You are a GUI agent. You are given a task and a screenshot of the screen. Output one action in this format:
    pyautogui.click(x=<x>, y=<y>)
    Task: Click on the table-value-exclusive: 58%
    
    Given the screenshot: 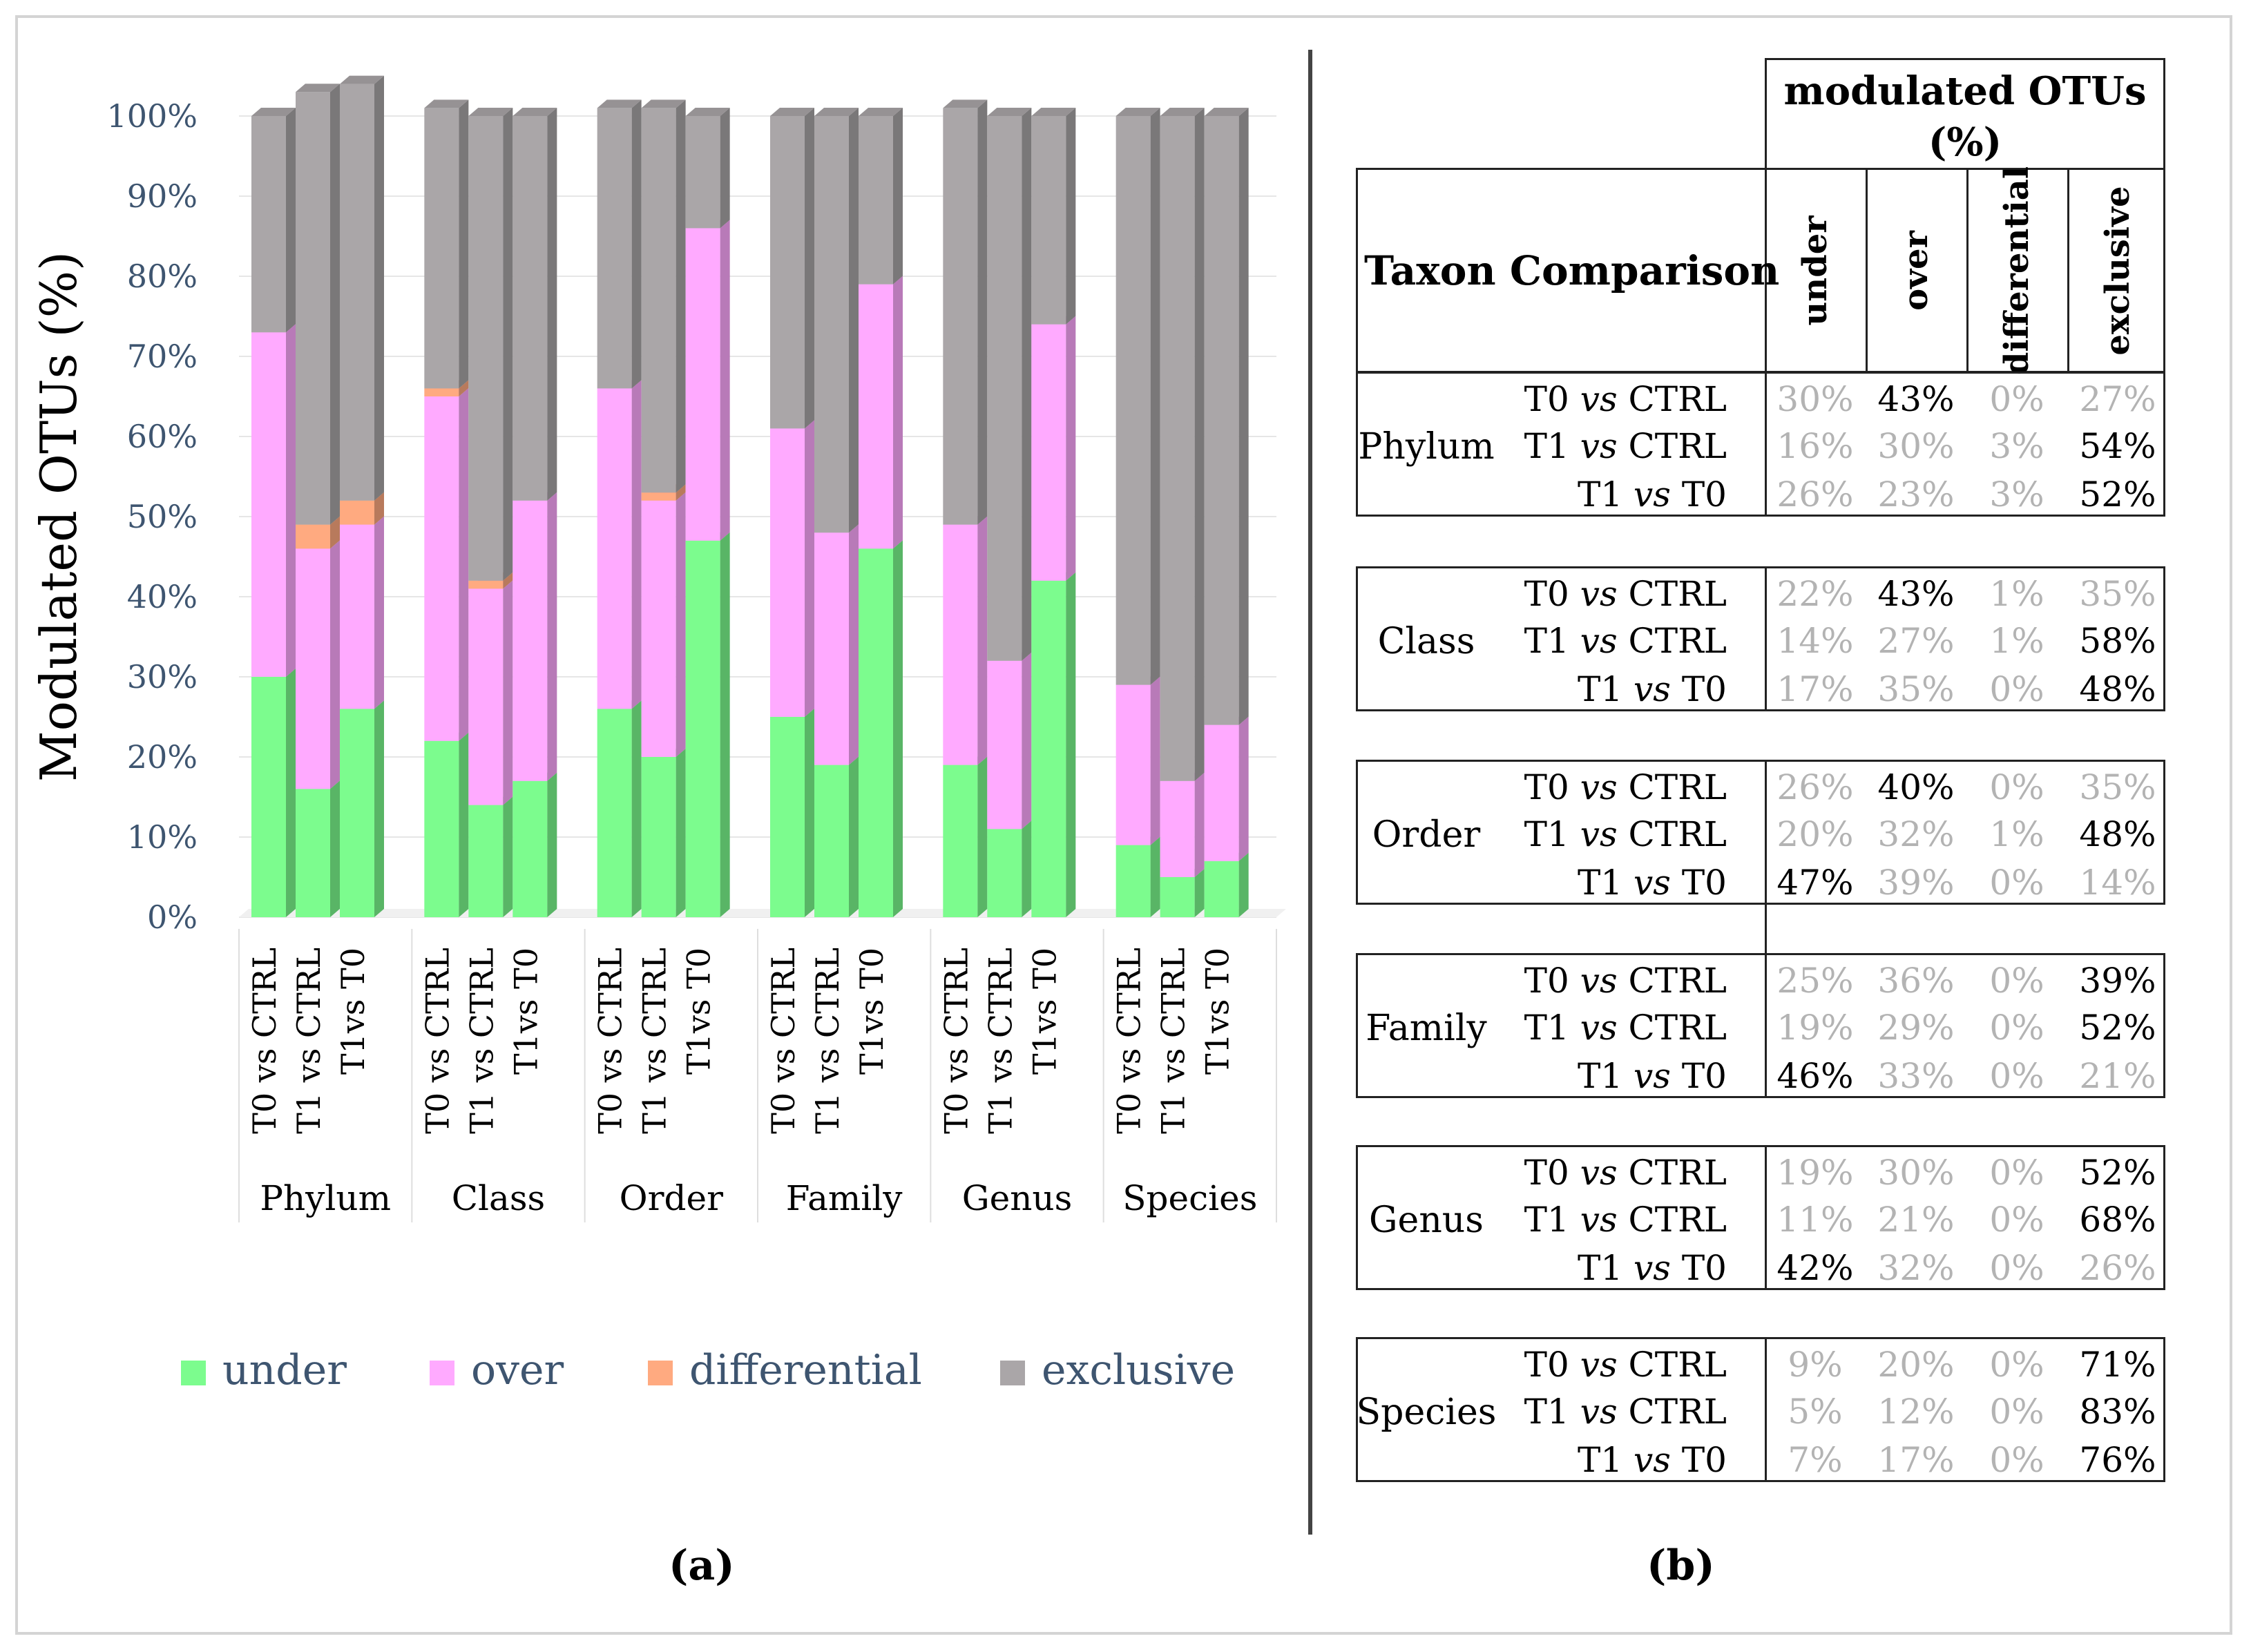 What is the action you would take?
    pyautogui.click(x=2117, y=641)
    